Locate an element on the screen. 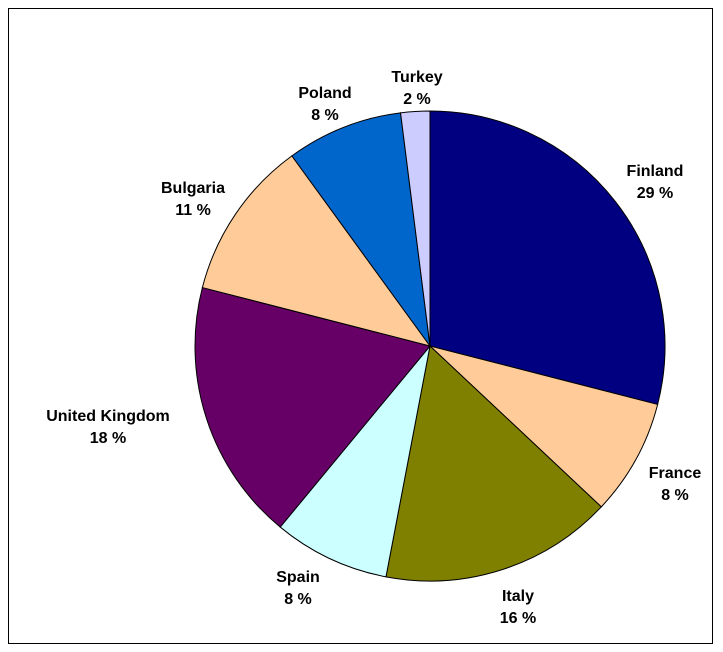 This screenshot has height=652, width=723. slice-value-poland: 8 % is located at coordinates (325, 115).